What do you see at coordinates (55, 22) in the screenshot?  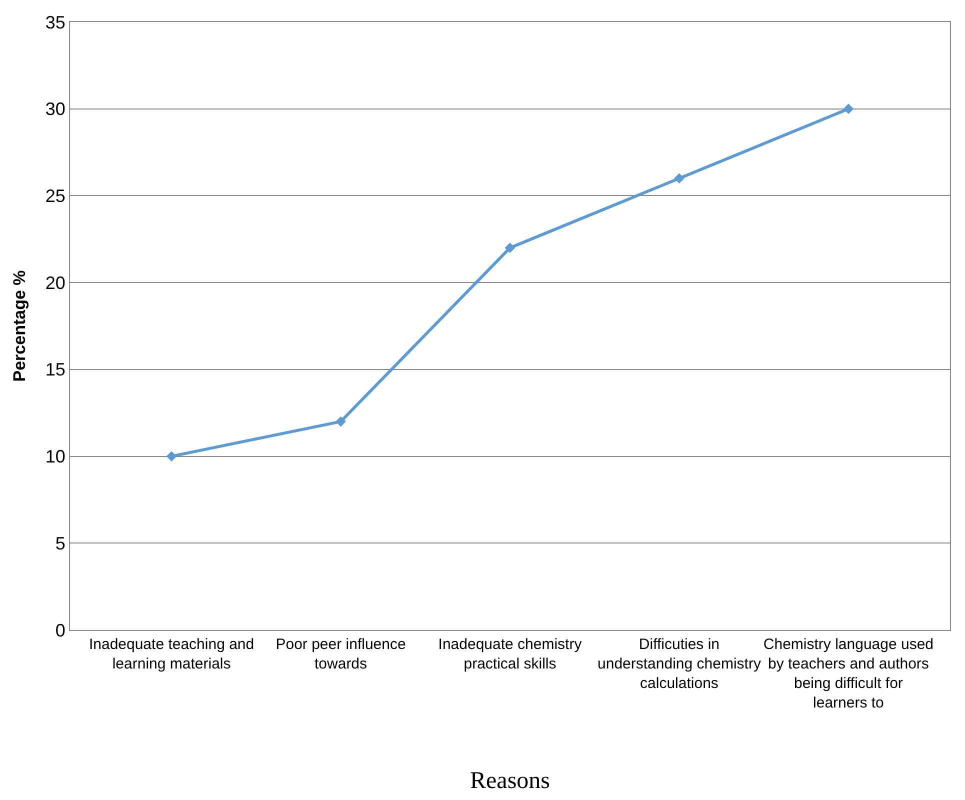 I see `y-tick-label: 35` at bounding box center [55, 22].